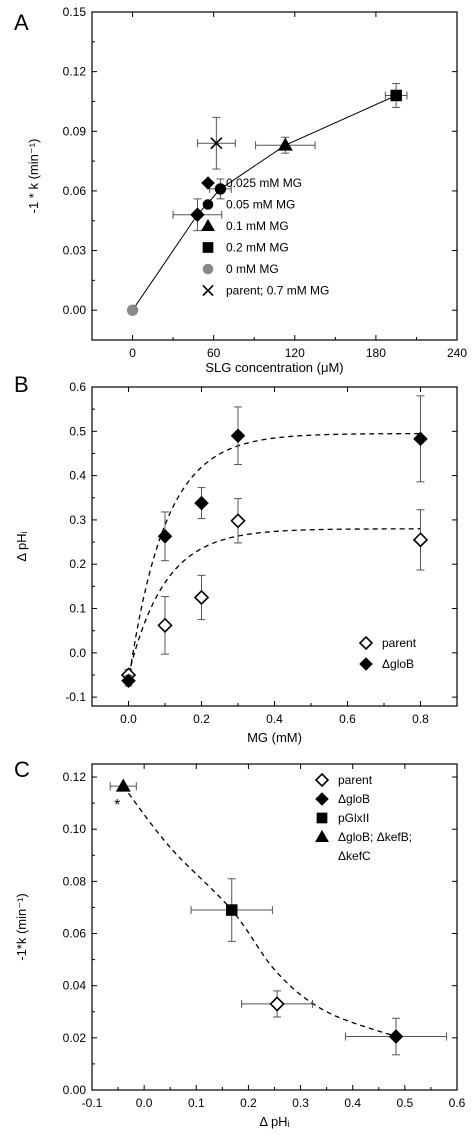  I want to click on legend-label: ΔgloB; ΔkefB;, so click(375, 837).